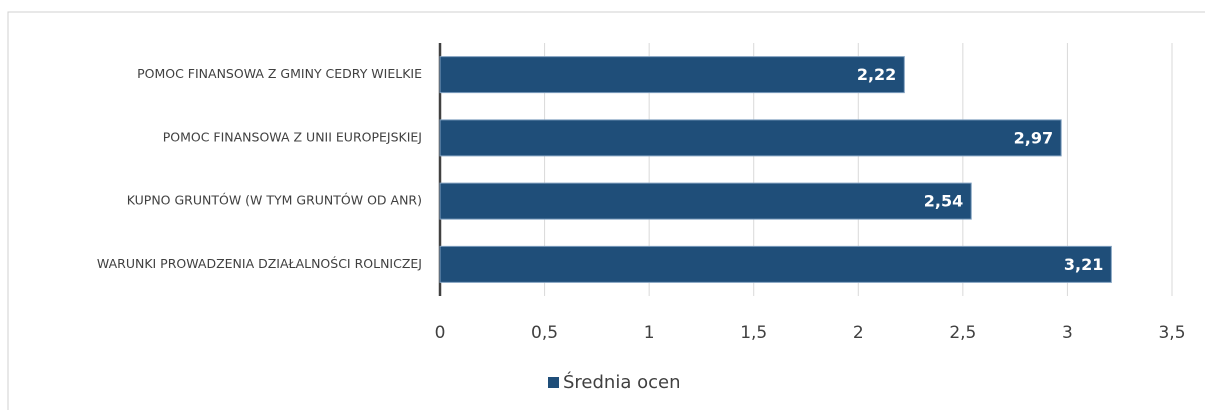  Describe the element at coordinates (1033, 137) in the screenshot. I see `data-label: 2,97` at that location.